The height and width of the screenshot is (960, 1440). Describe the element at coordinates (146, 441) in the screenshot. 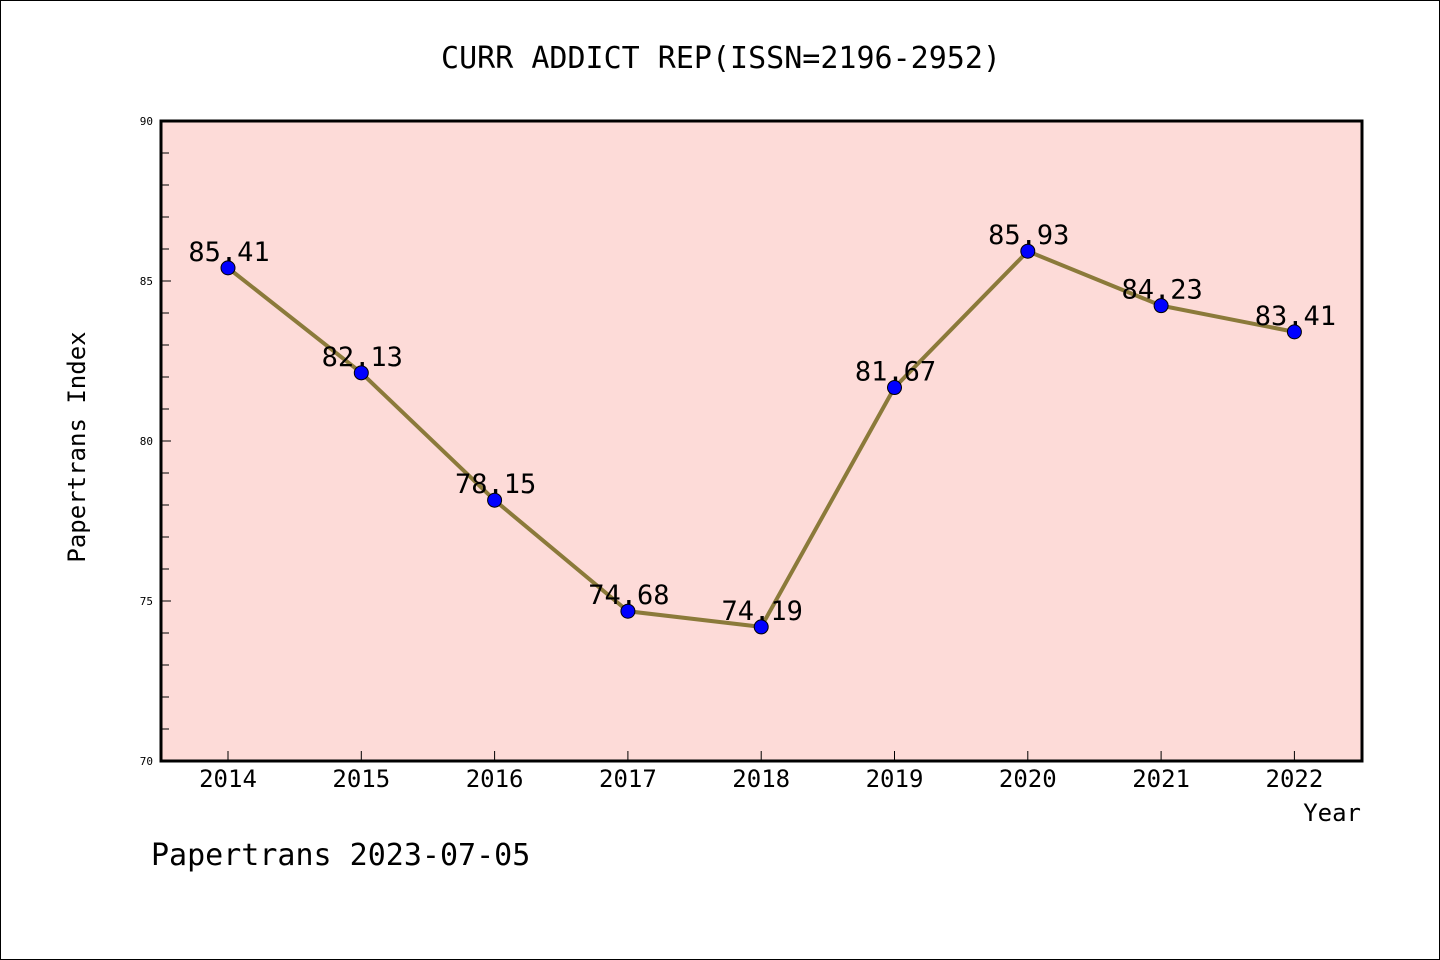

I see `y-tick-label: 80` at that location.